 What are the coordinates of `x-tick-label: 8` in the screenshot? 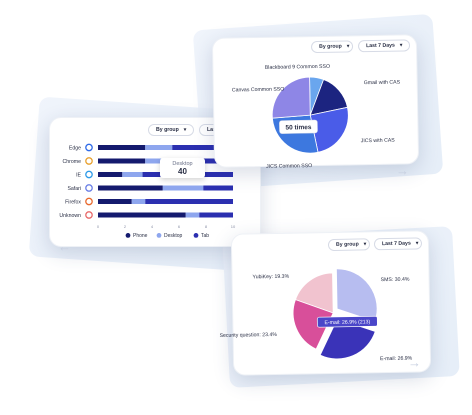 It's located at (206, 226).